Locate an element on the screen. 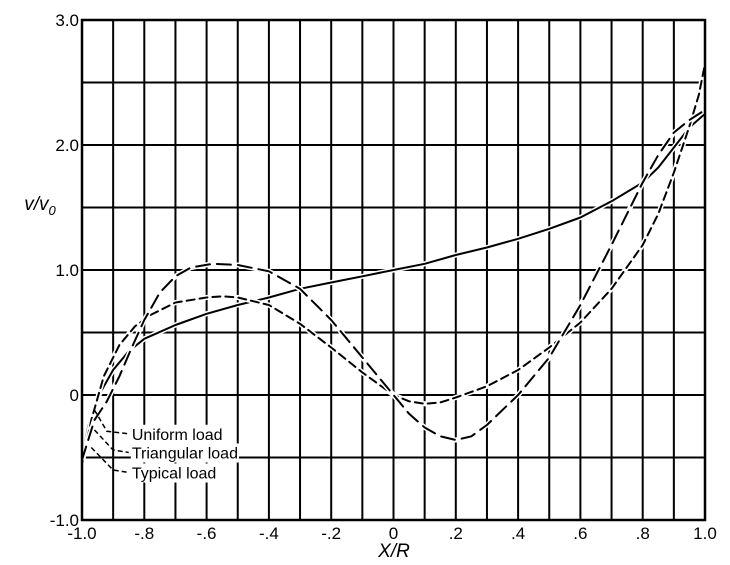 The height and width of the screenshot is (565, 730). y-axis-label-subscript: 0 is located at coordinates (53, 210).